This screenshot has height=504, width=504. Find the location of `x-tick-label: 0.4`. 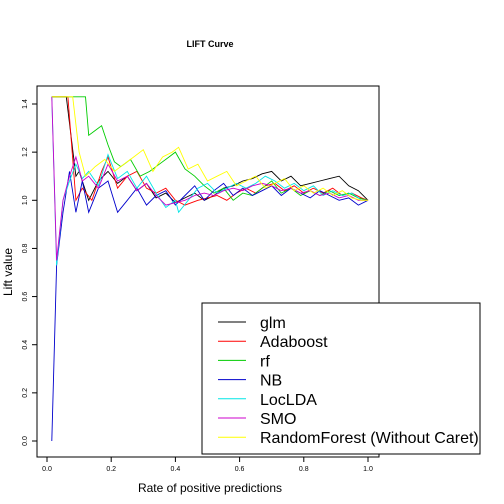

x-tick-label: 0.4 is located at coordinates (176, 469).